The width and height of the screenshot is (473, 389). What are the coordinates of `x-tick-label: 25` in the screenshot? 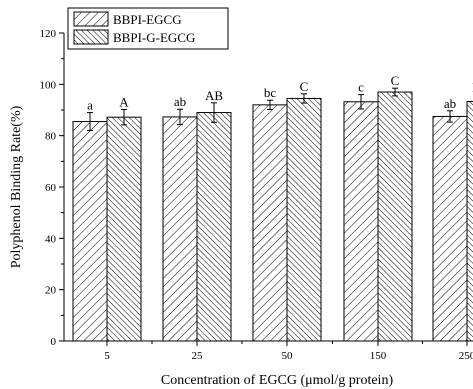 It's located at (198, 356).